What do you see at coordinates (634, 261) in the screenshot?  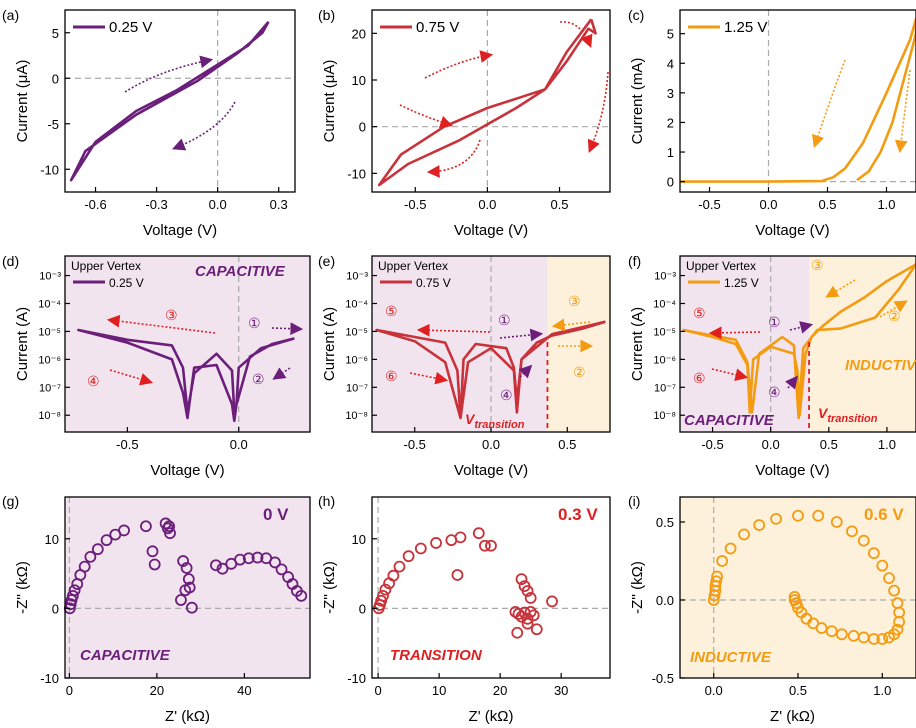 I see `panel-label: (f)` at bounding box center [634, 261].